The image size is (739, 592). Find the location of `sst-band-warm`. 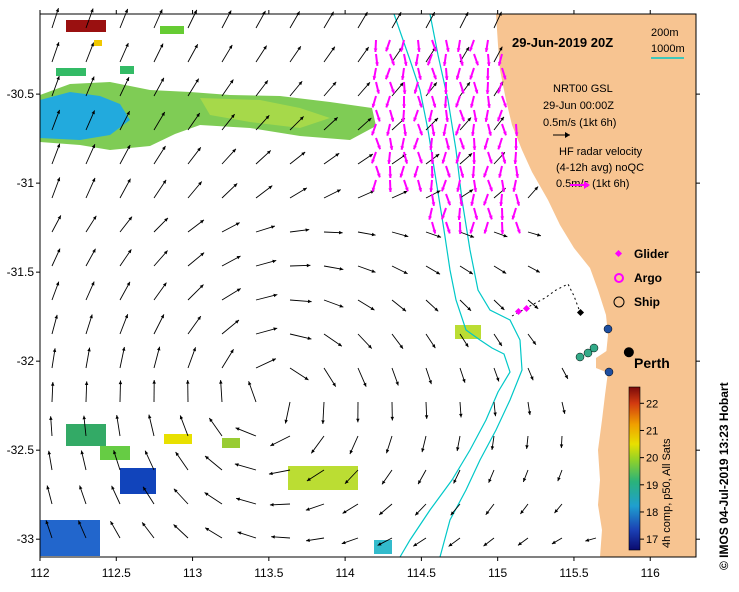

sst-band-warm is located at coordinates (265, 113).